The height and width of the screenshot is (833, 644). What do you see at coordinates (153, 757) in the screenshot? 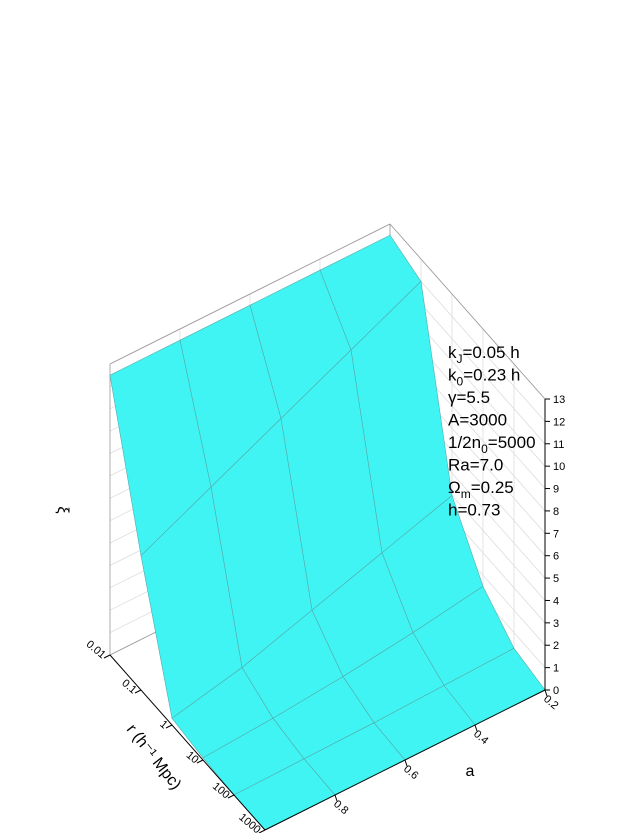
I see `x-axis-label: r (h⁻¹ Mpc)` at bounding box center [153, 757].